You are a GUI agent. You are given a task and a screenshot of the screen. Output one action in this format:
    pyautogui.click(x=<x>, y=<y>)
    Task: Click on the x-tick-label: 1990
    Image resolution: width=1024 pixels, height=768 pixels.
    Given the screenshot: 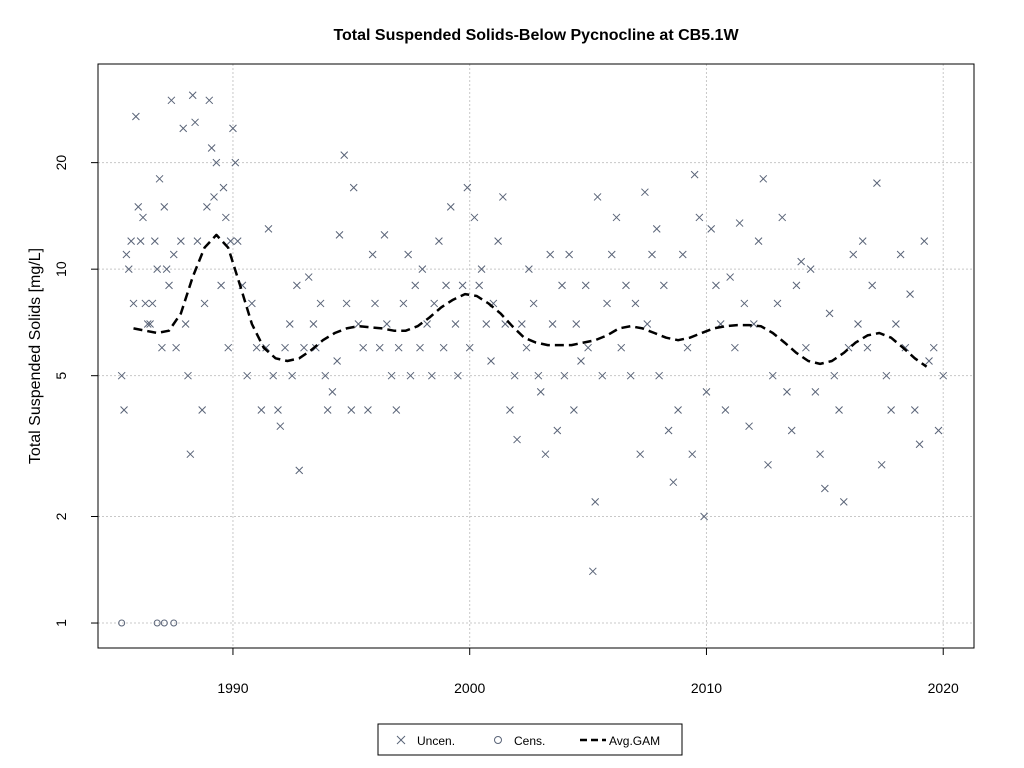 What is the action you would take?
    pyautogui.click(x=232, y=688)
    